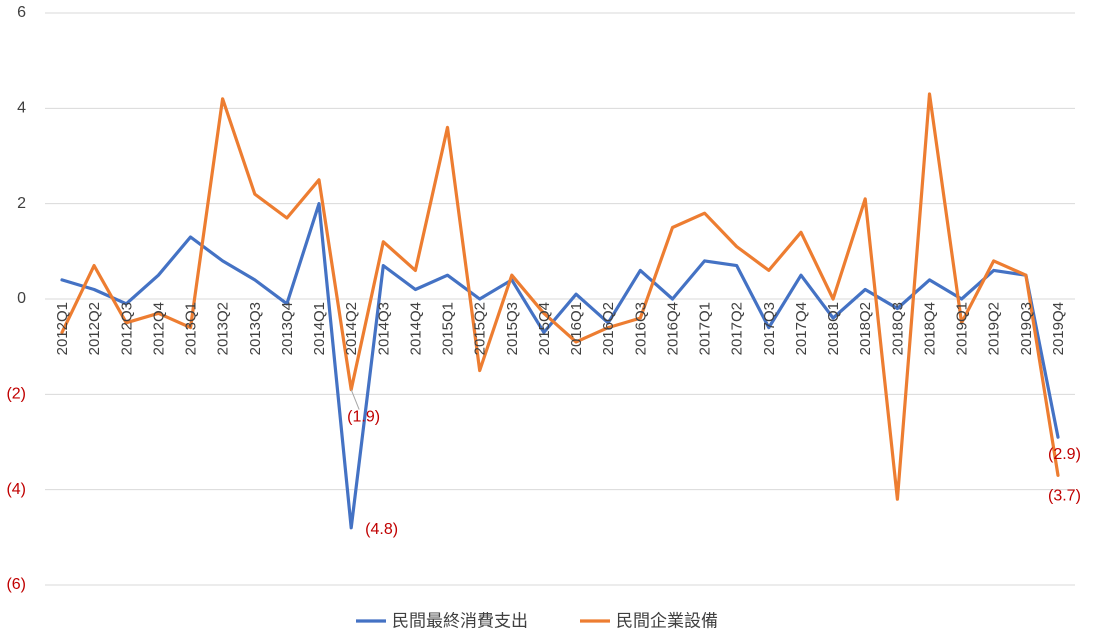 The image size is (1093, 638). I want to click on x-tick-label: 2017Q4, so click(801, 328).